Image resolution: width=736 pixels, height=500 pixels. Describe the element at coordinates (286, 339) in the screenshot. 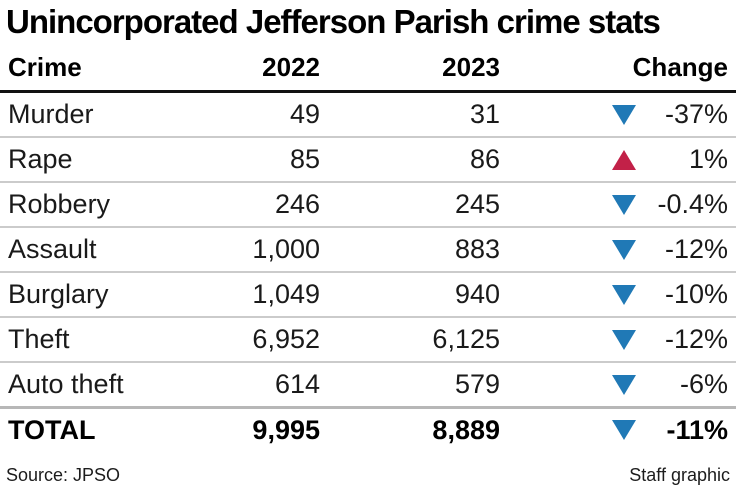

I see `value-2022-cell: 6,952` at that location.